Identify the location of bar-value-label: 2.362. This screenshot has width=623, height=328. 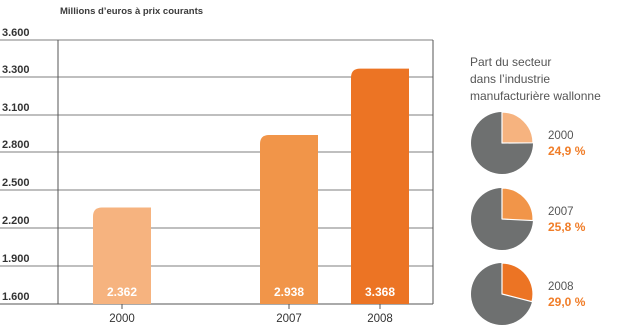
(122, 292).